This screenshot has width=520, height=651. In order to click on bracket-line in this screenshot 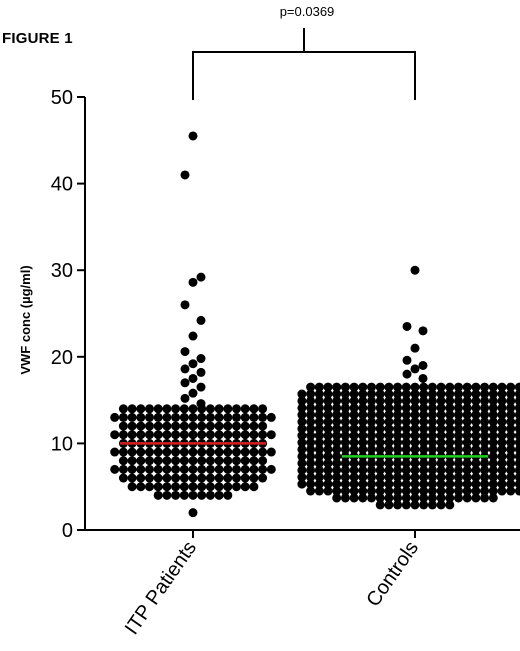, I will do `click(304, 75)`.